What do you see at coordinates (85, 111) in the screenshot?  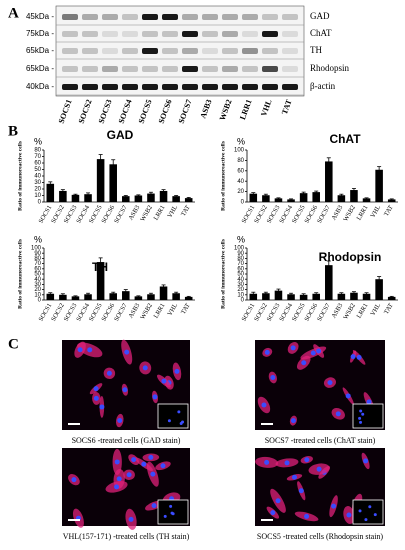 I see `lane-label: SOCS2` at bounding box center [85, 111].